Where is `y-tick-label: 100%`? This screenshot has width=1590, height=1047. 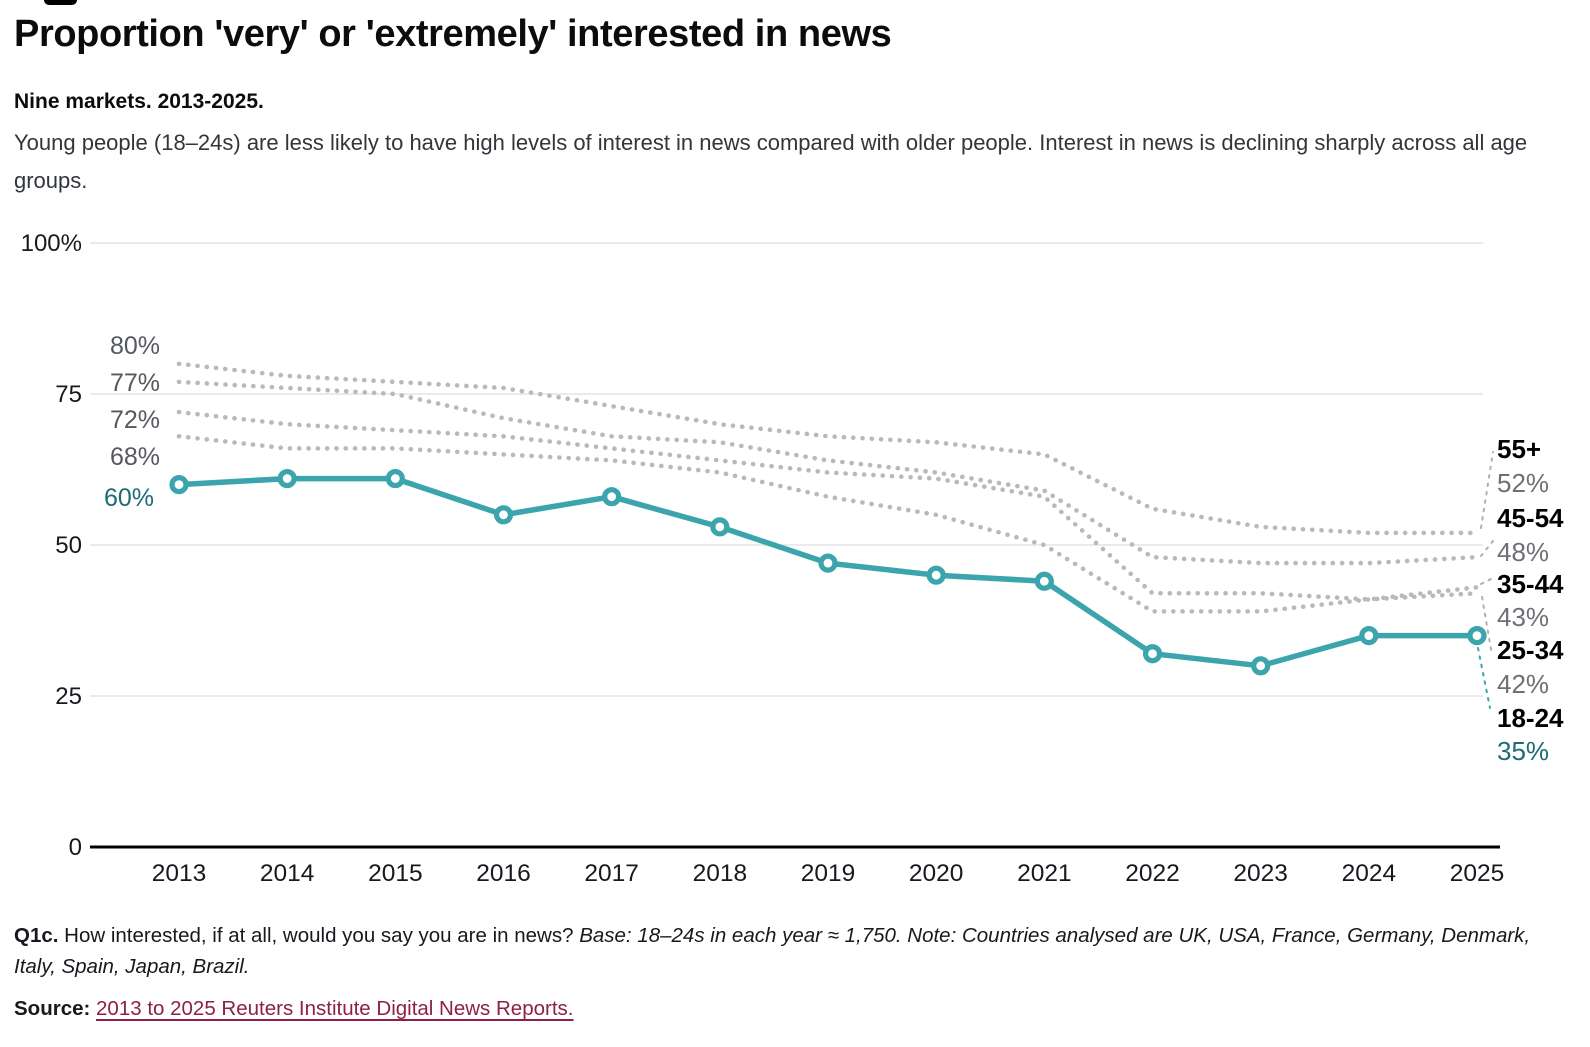
y-tick-label: 100% is located at coordinates (51, 243).